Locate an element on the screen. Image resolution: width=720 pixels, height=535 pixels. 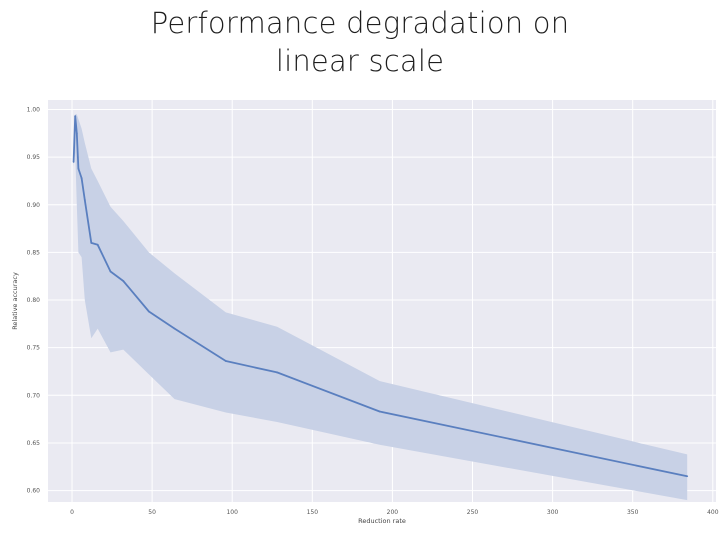
y-tick-label: 0.85 is located at coordinates (34, 252).